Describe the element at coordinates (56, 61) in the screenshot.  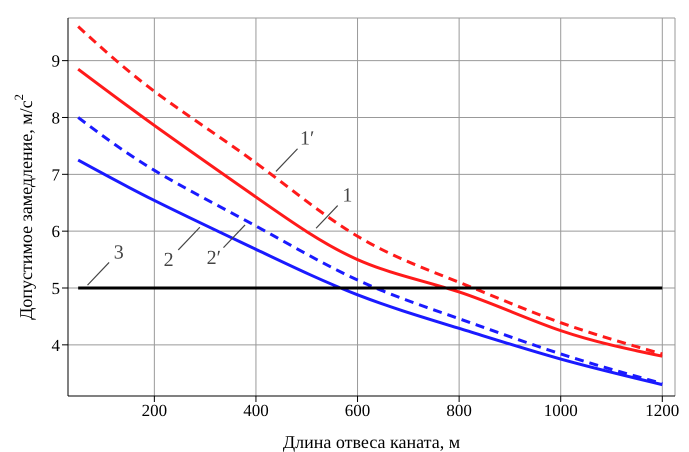
I see `y-tick-label: 9` at that location.